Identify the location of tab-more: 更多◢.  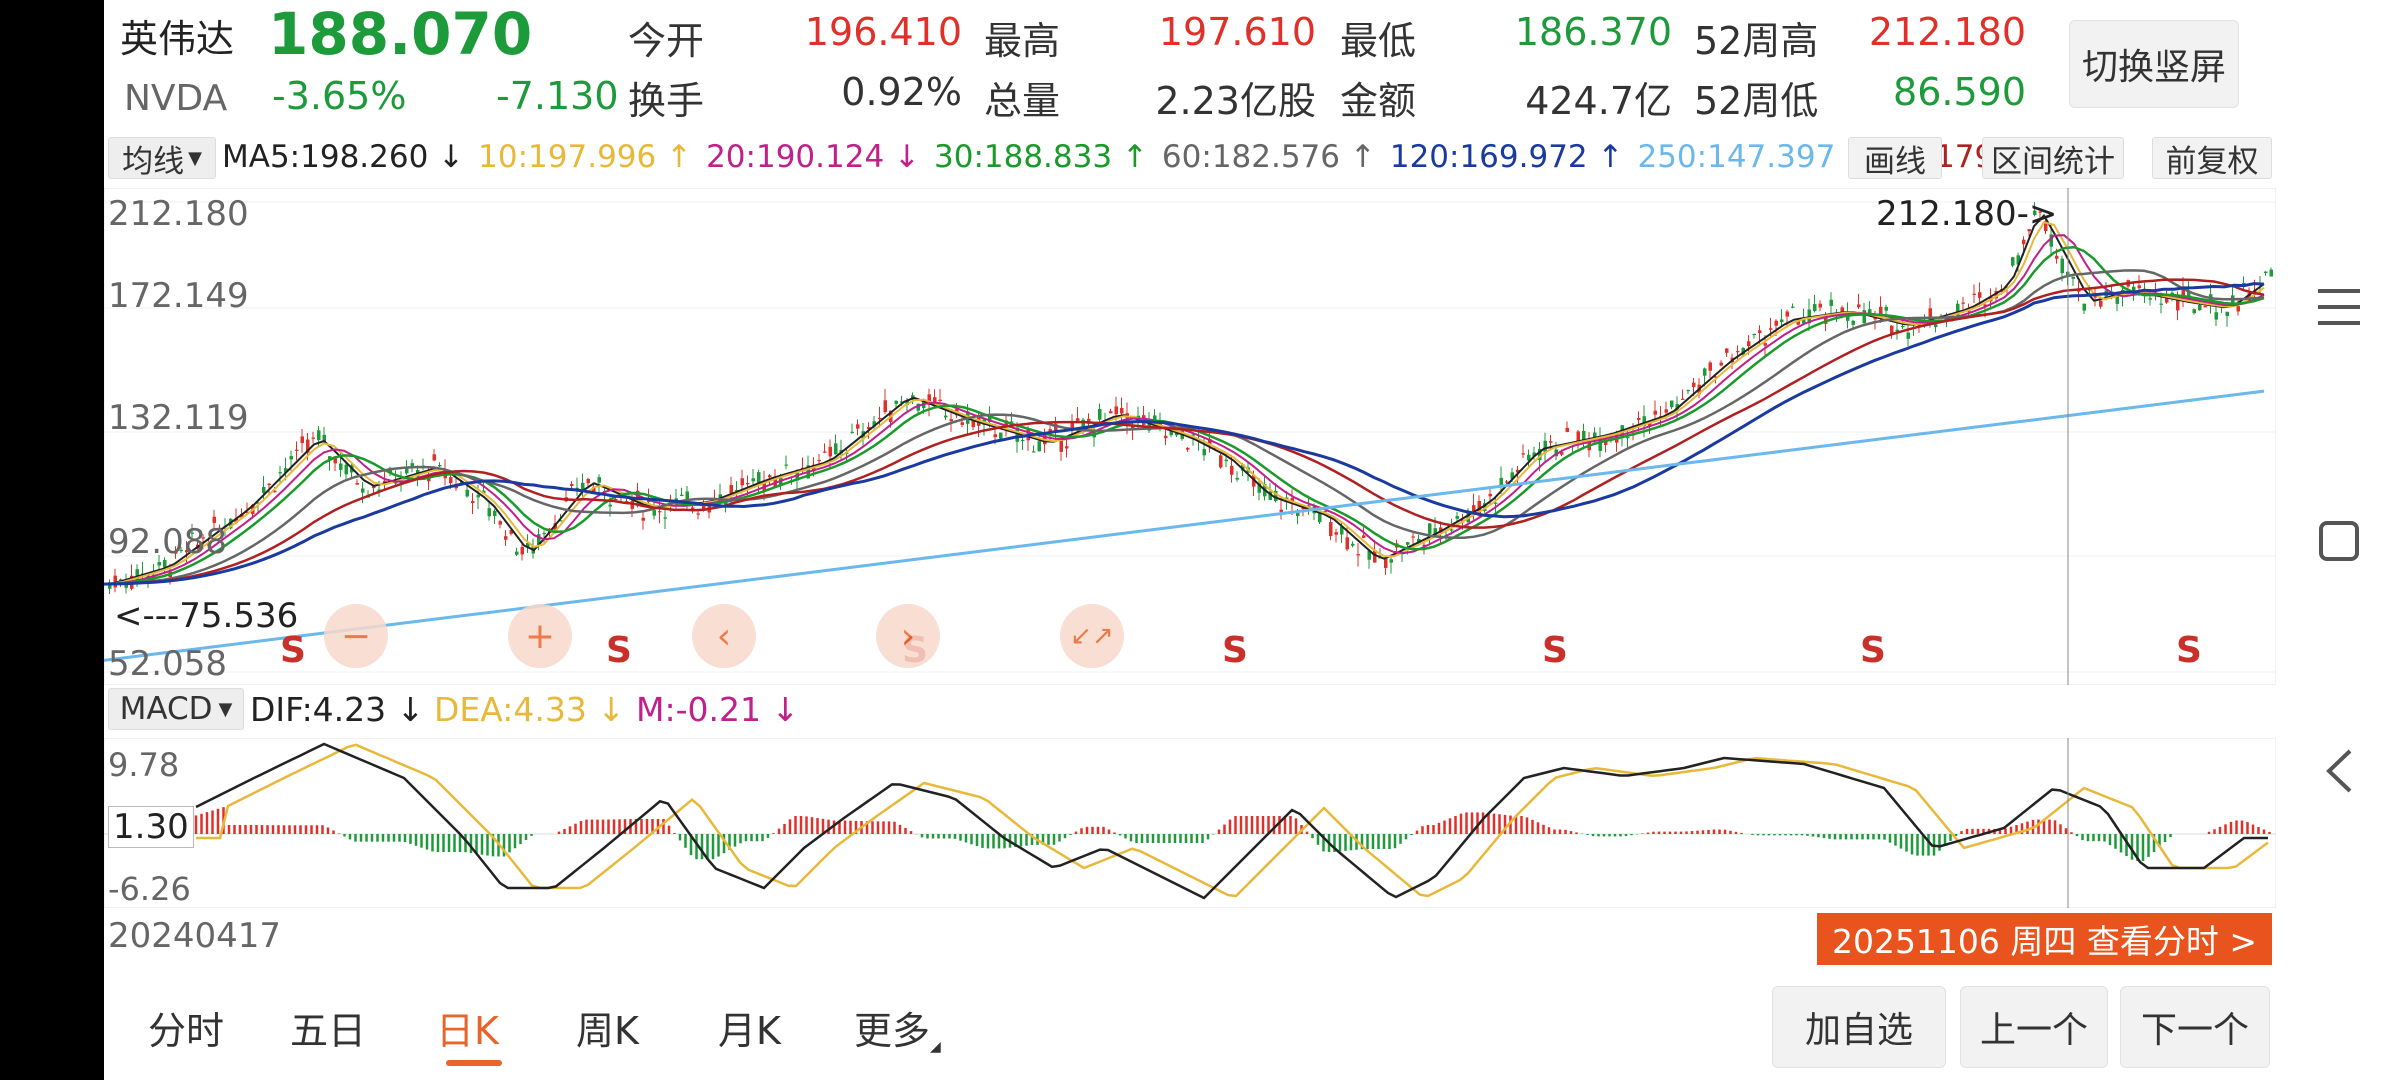
(897, 1027).